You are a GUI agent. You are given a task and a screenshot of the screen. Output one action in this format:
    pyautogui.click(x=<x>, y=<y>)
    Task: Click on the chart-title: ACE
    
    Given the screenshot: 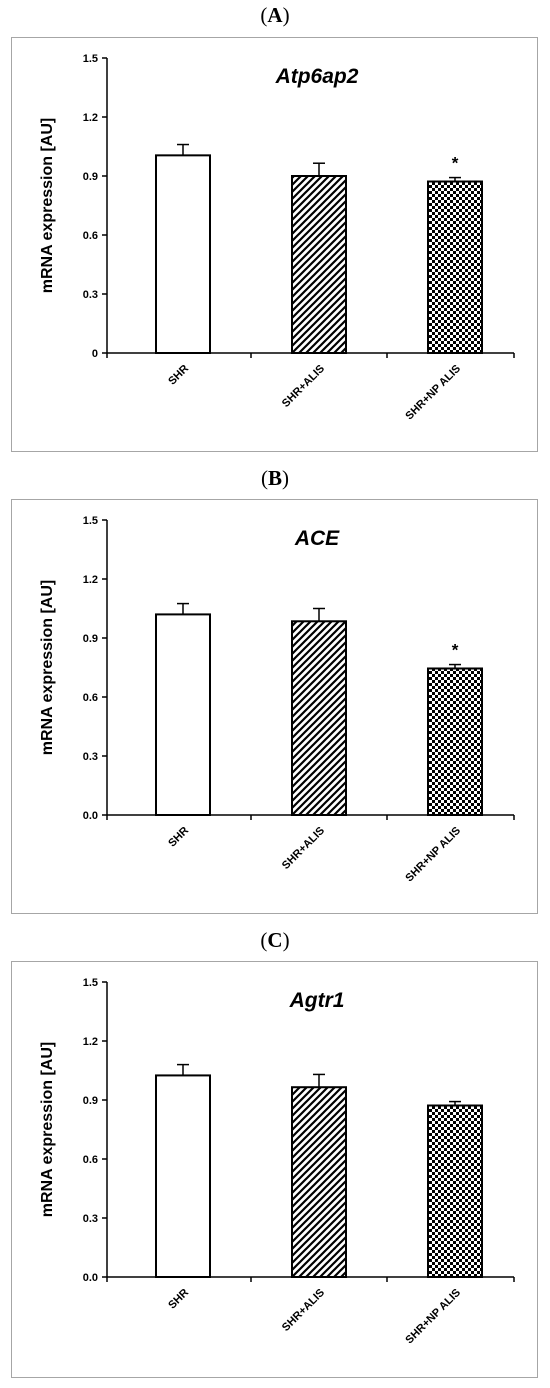 What is the action you would take?
    pyautogui.click(x=317, y=538)
    